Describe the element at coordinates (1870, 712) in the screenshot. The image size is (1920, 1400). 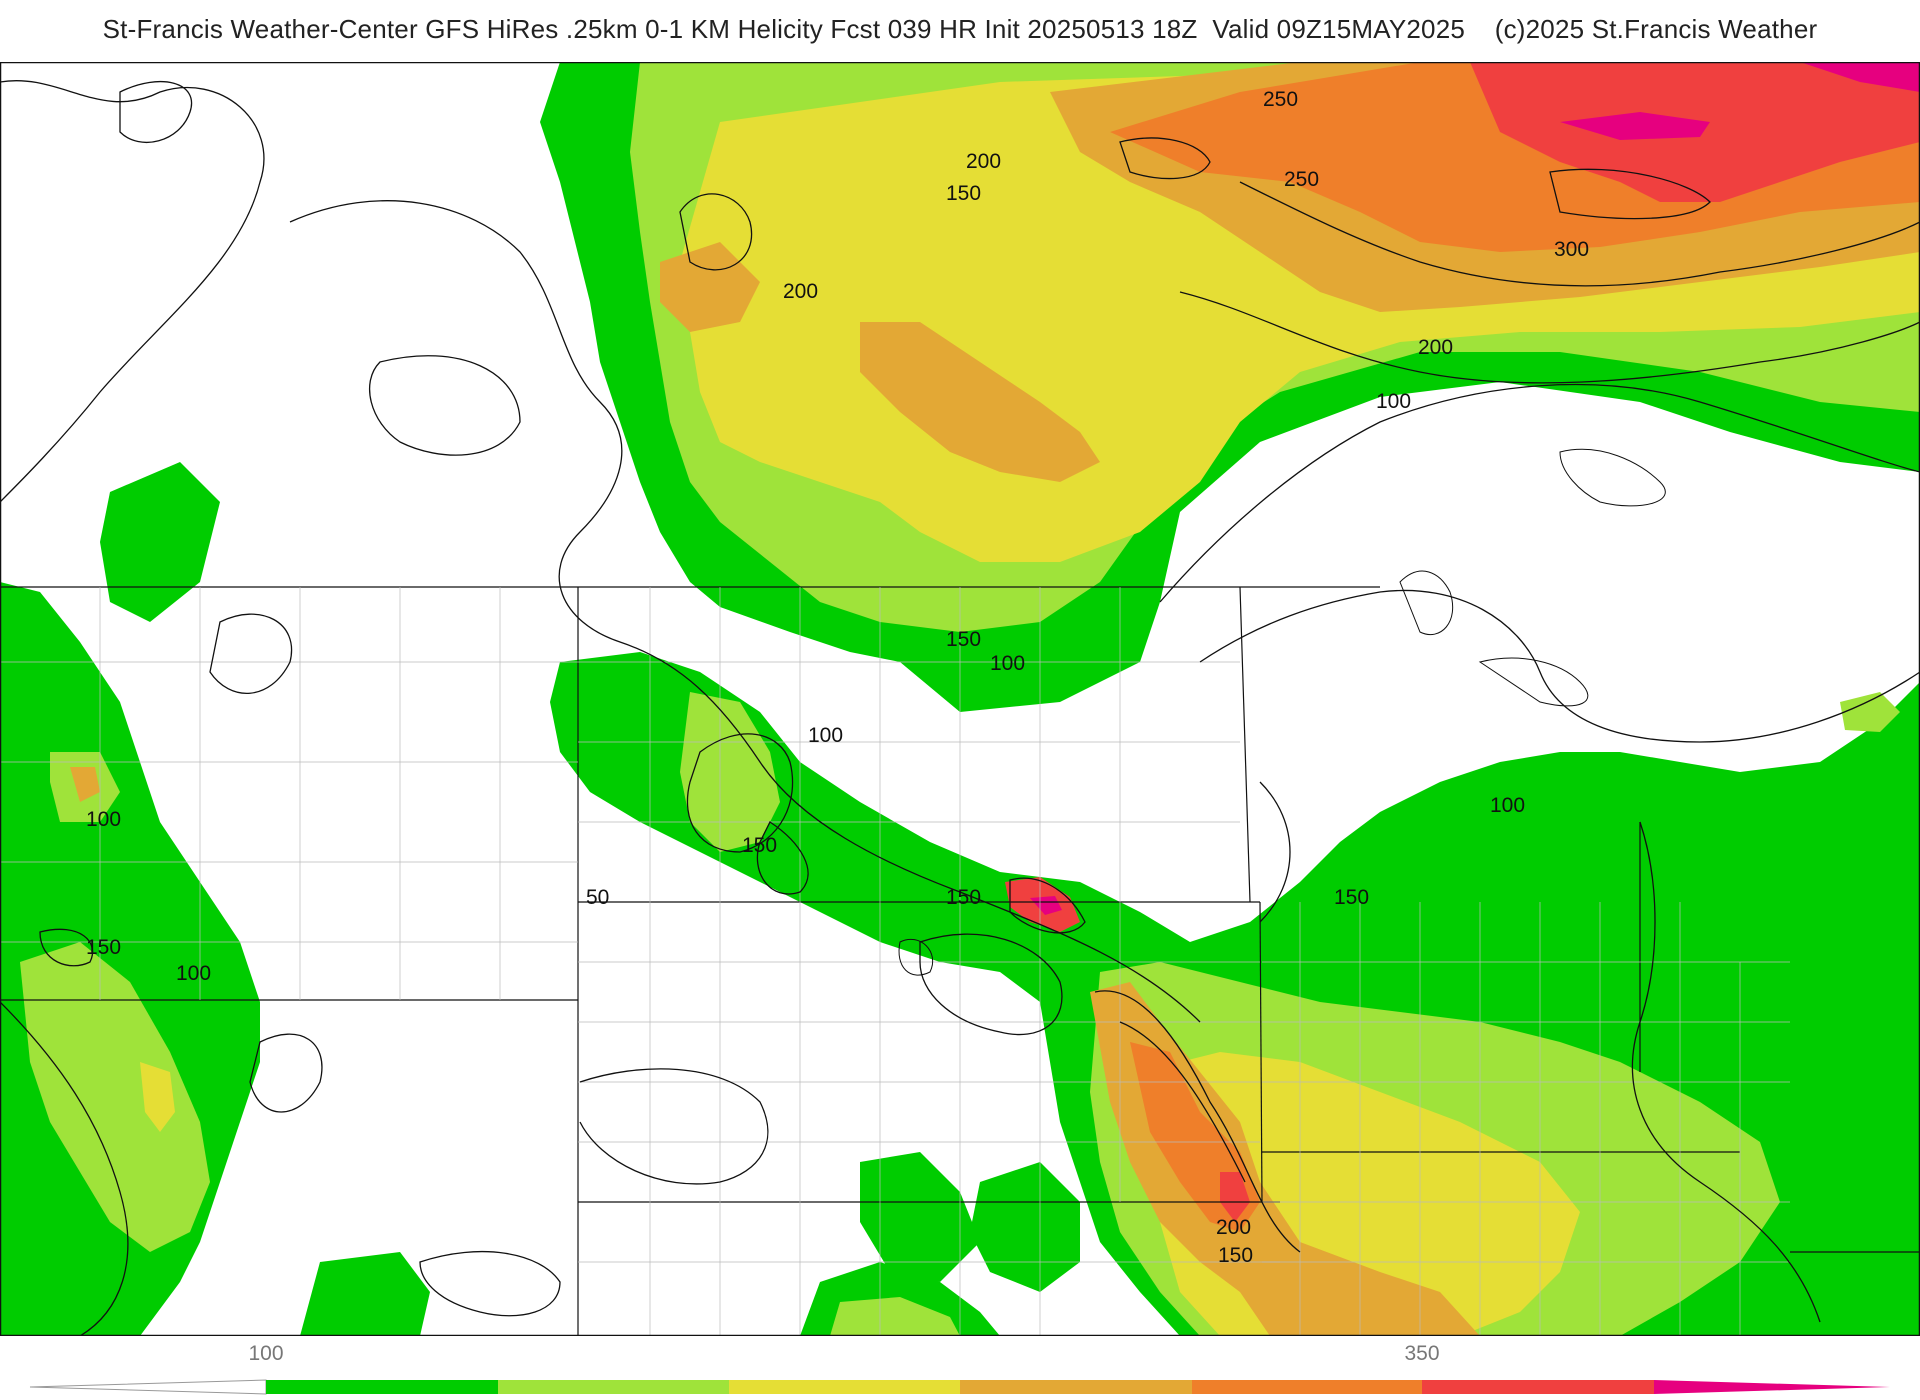
I see `helicity-band-150-east` at that location.